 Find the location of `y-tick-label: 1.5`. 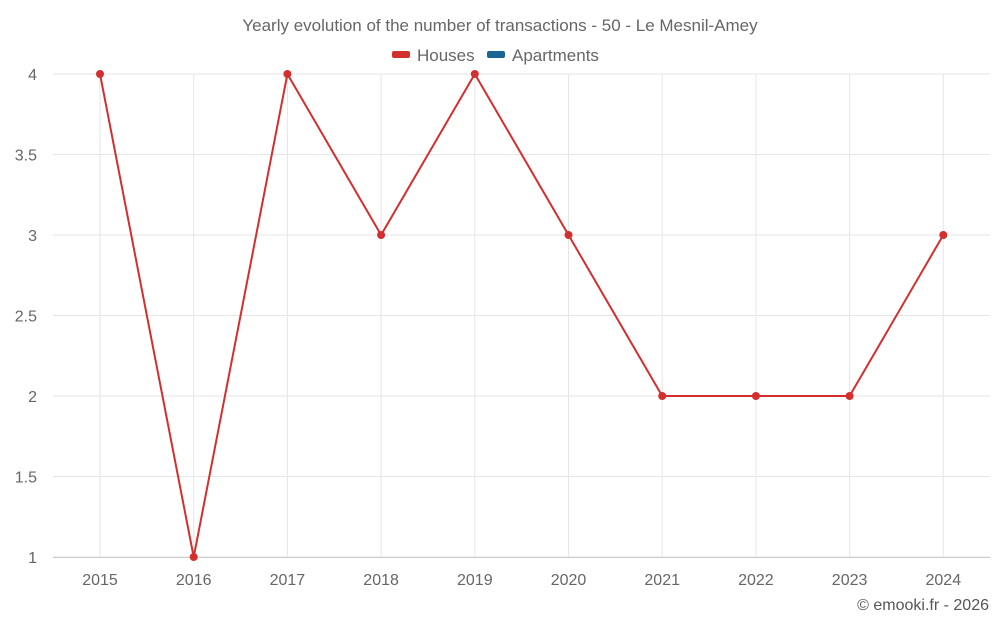

y-tick-label: 1.5 is located at coordinates (26, 478).